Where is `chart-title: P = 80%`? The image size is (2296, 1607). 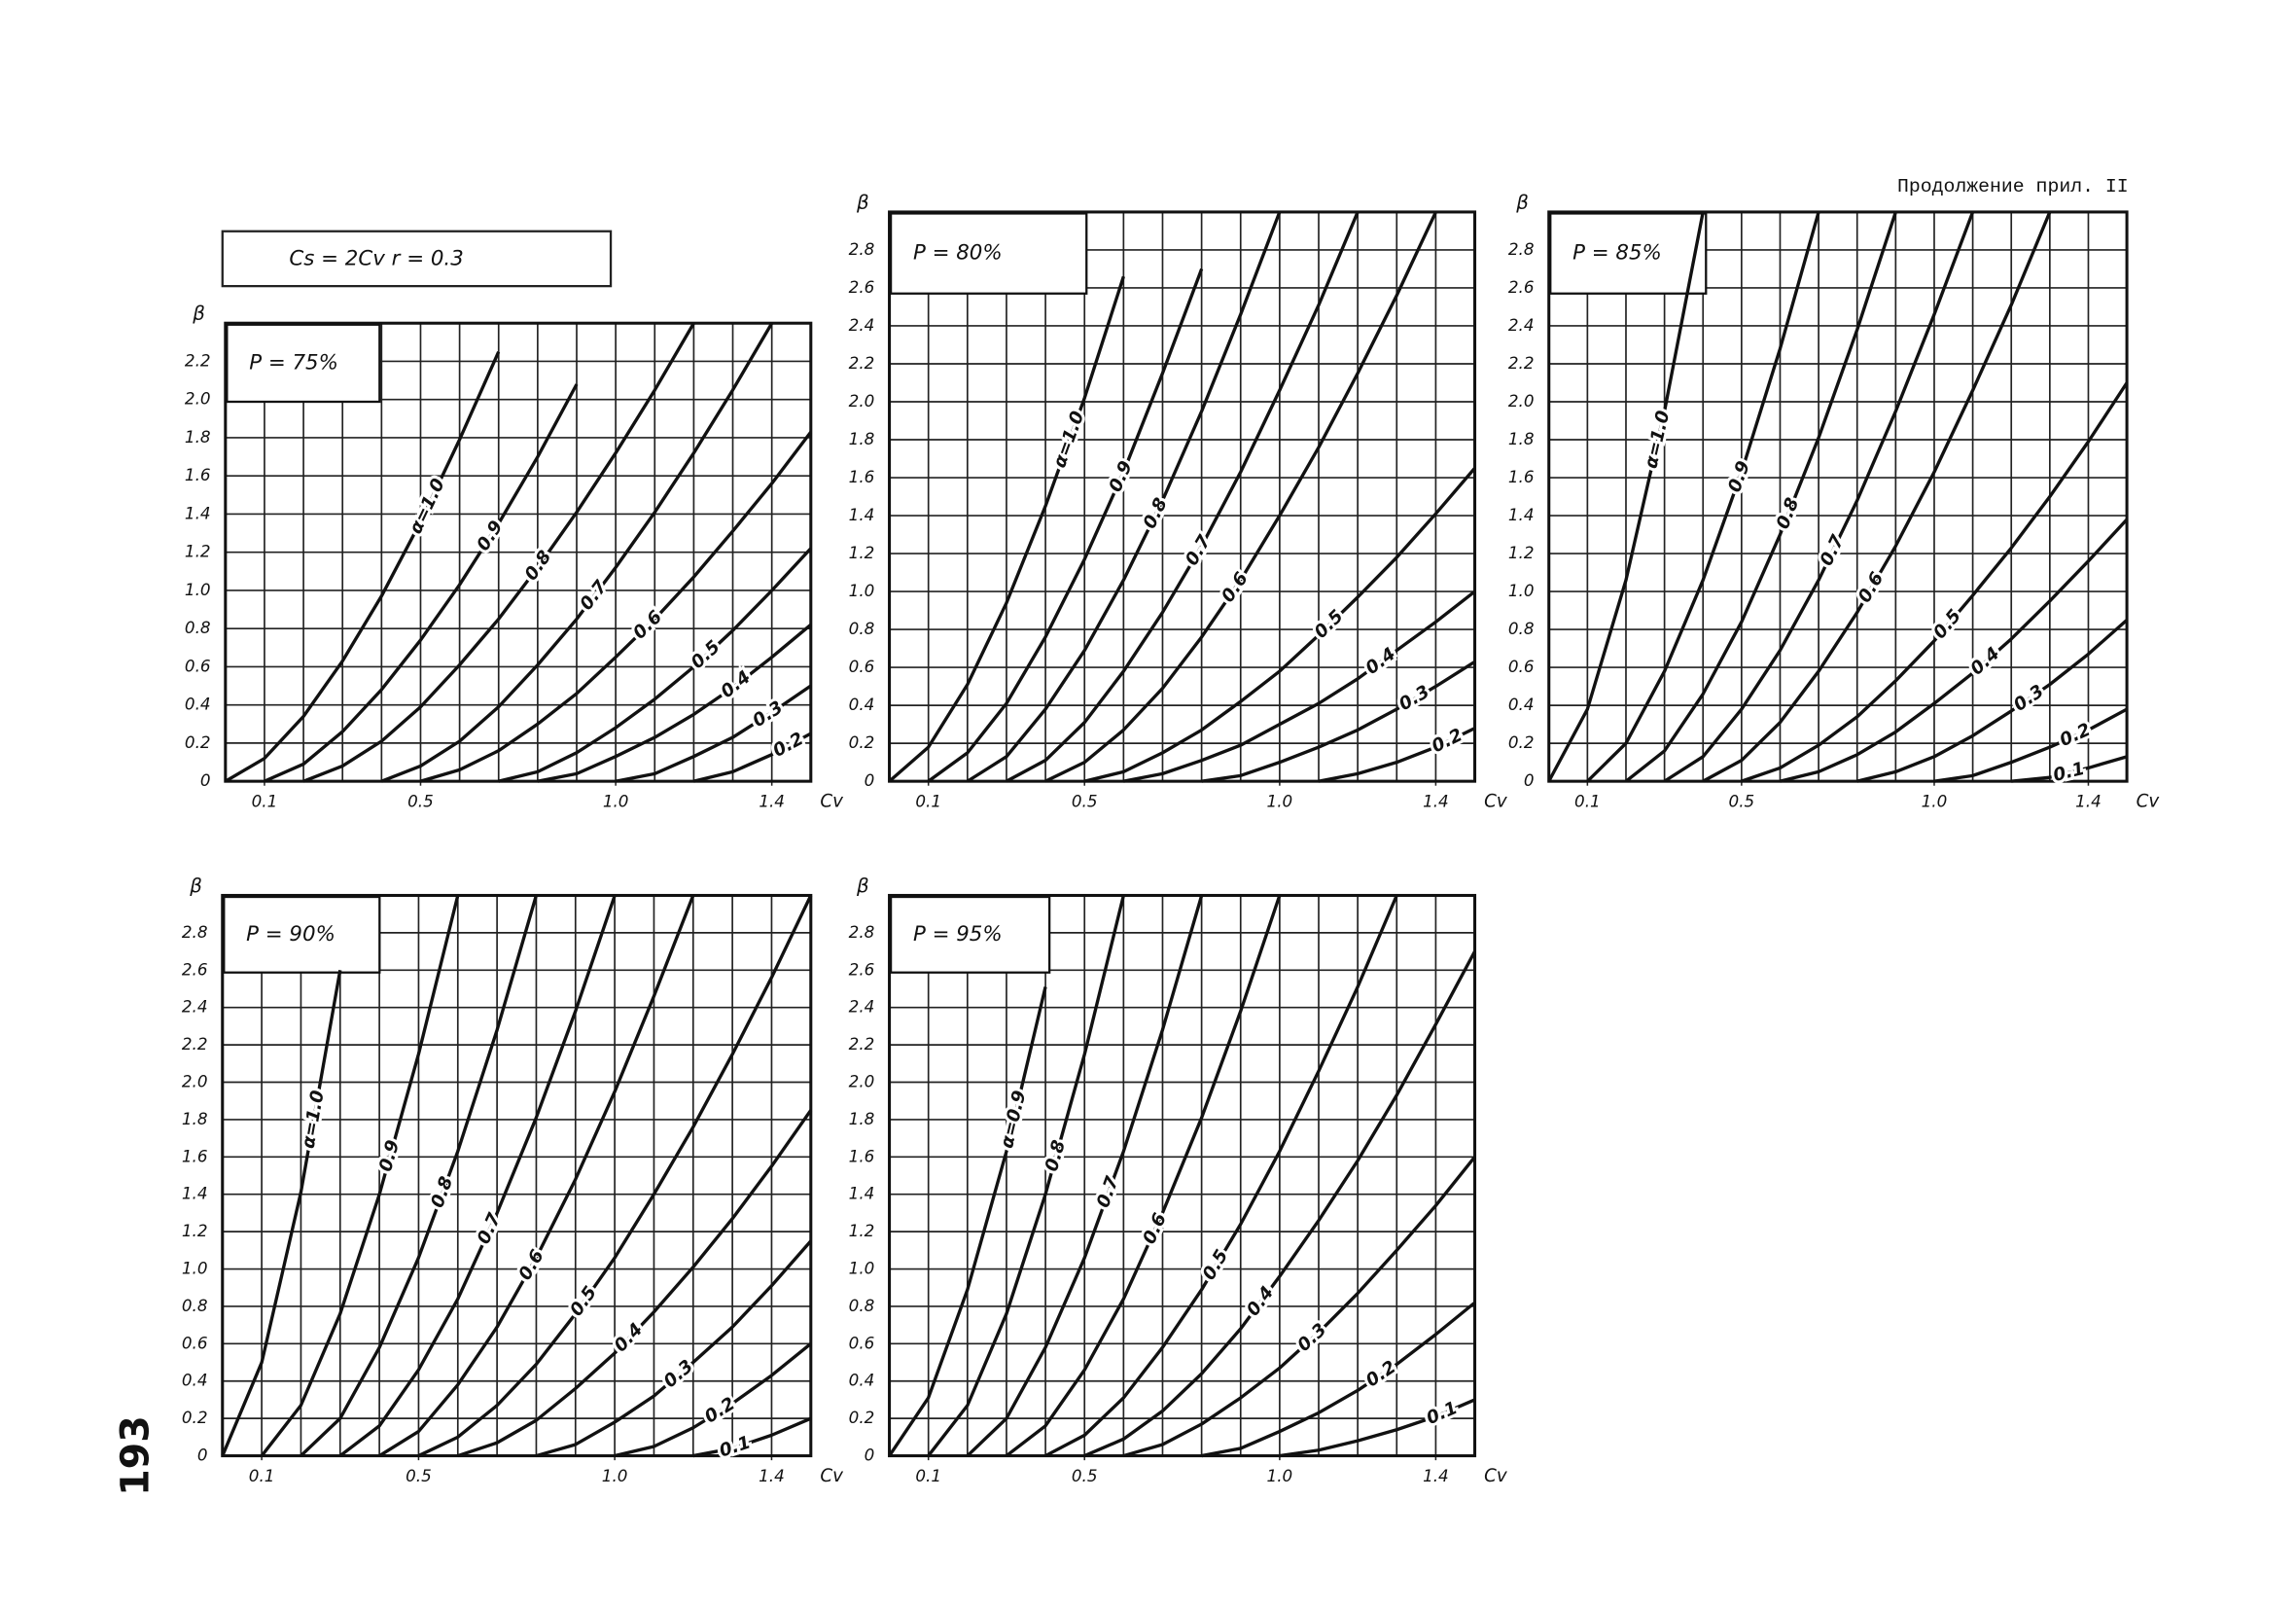 chart-title: P = 80% is located at coordinates (958, 253).